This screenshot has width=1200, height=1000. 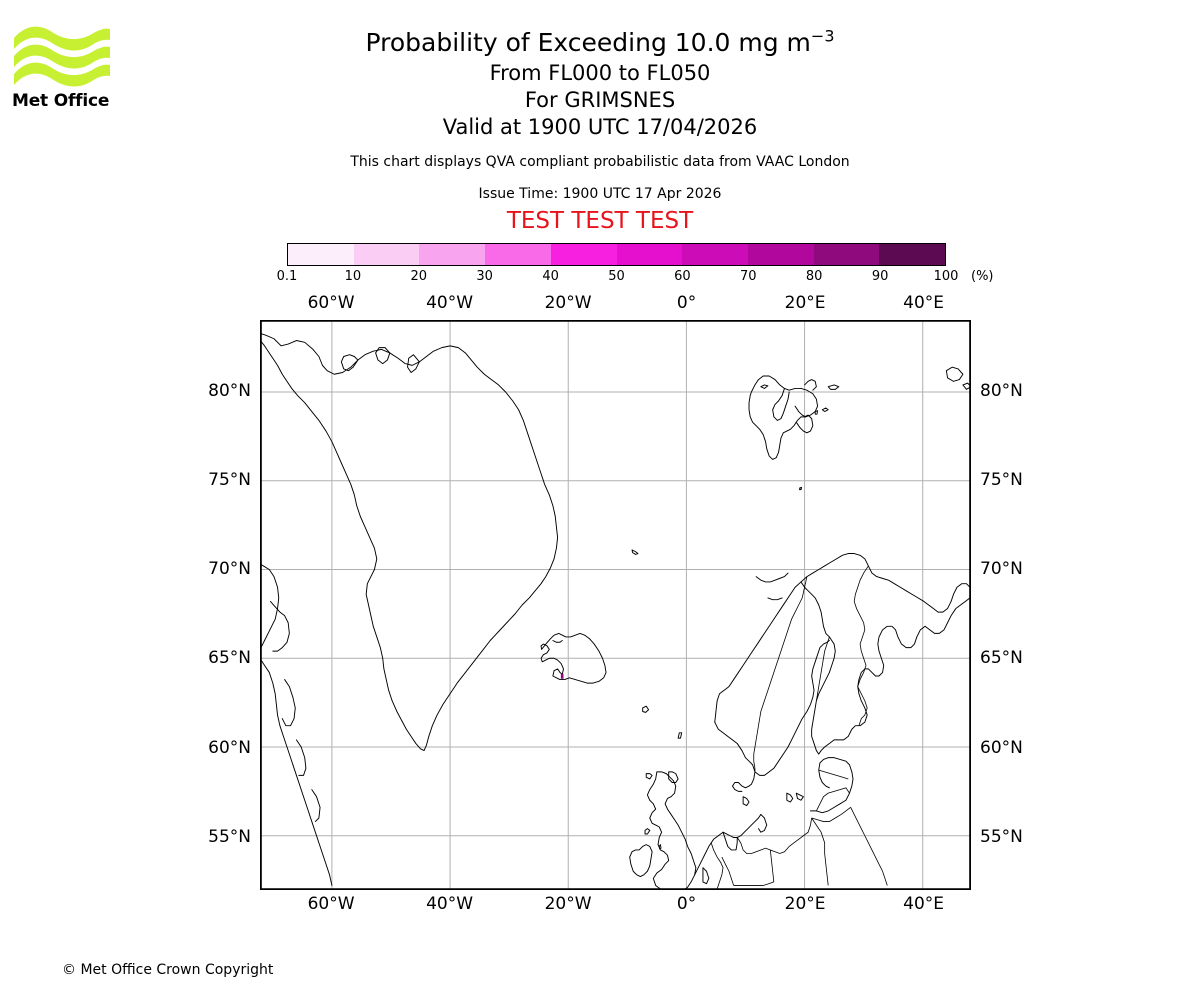 I want to click on colorbar-tick-90: 90, so click(x=880, y=276).